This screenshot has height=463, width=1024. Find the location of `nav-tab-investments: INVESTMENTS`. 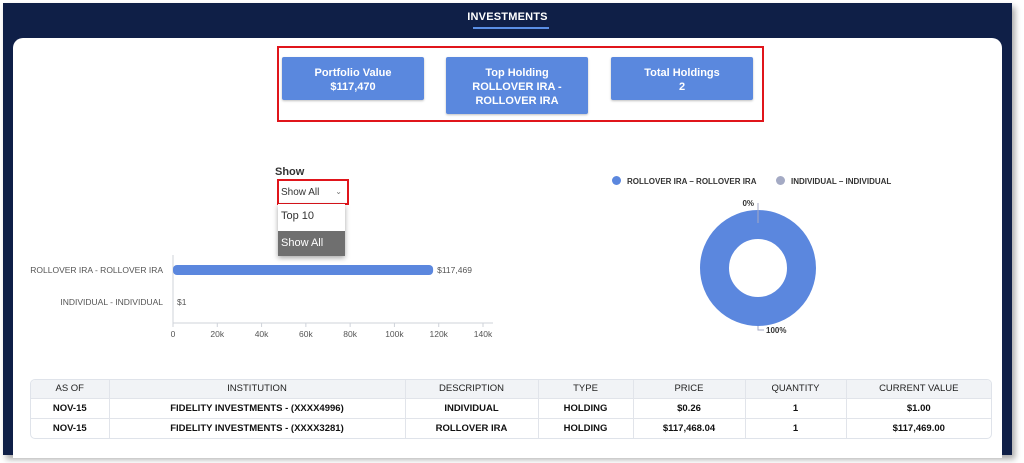

nav-tab-investments: INVESTMENTS is located at coordinates (507, 17).